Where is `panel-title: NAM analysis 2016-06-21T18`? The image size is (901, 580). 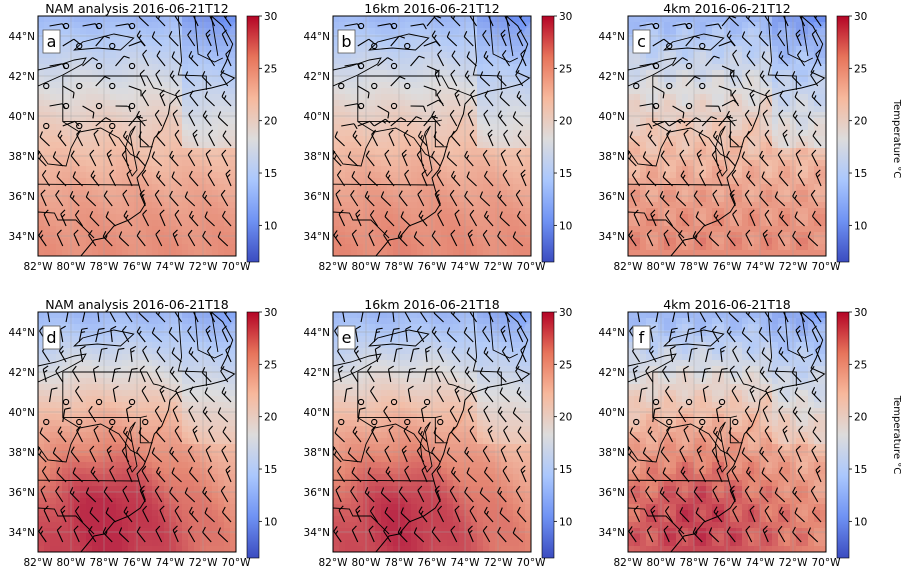
panel-title: NAM analysis 2016-06-21T18 is located at coordinates (136, 304).